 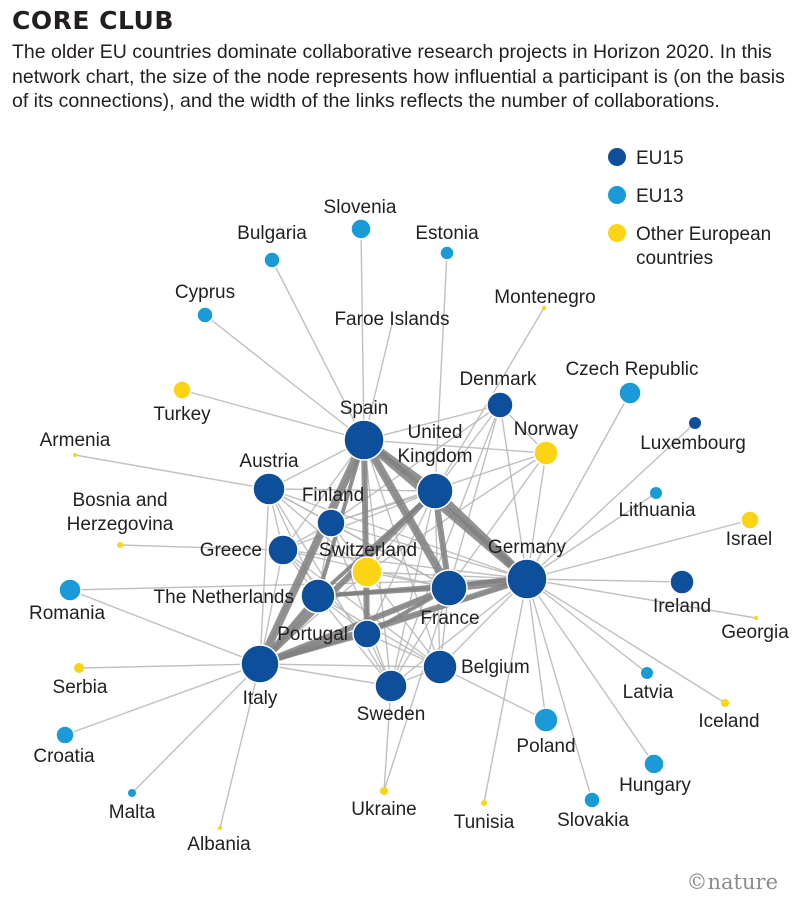 I want to click on node-italy, so click(x=260, y=664).